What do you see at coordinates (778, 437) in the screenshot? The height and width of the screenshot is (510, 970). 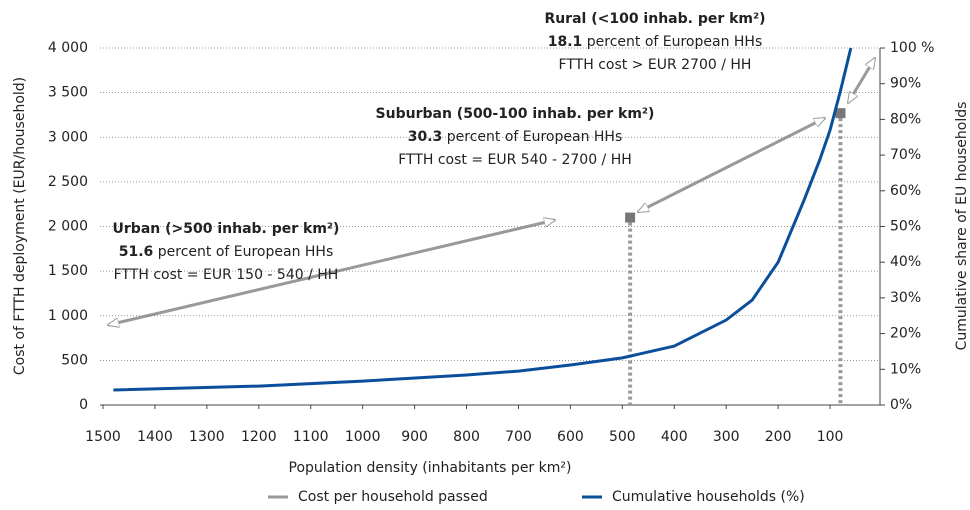 I see `x-tick-label: 200` at bounding box center [778, 437].